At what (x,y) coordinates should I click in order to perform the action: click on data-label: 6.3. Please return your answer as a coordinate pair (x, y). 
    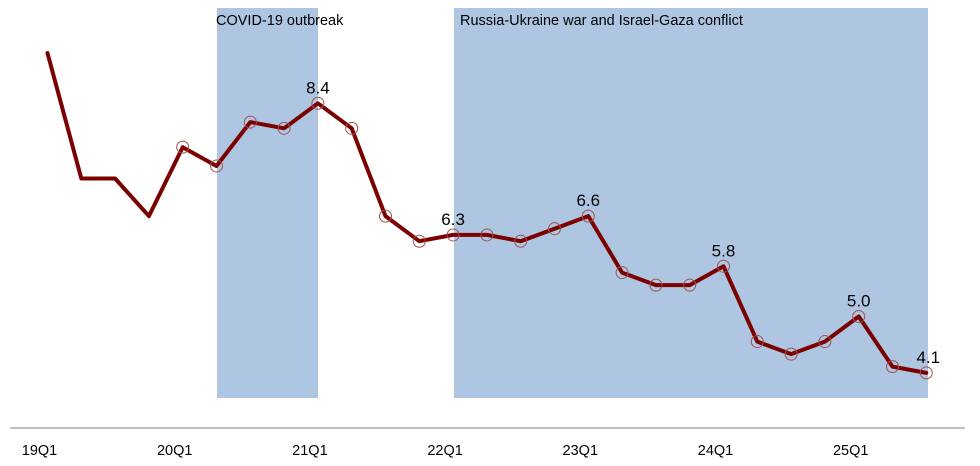
    Looking at the image, I should click on (453, 219).